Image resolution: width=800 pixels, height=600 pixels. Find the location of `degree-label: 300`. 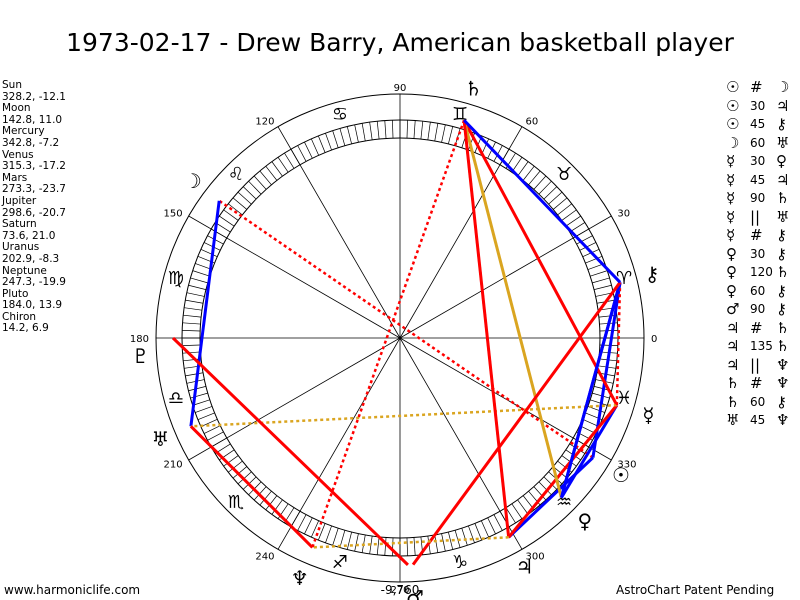

degree-label: 300 is located at coordinates (535, 556).